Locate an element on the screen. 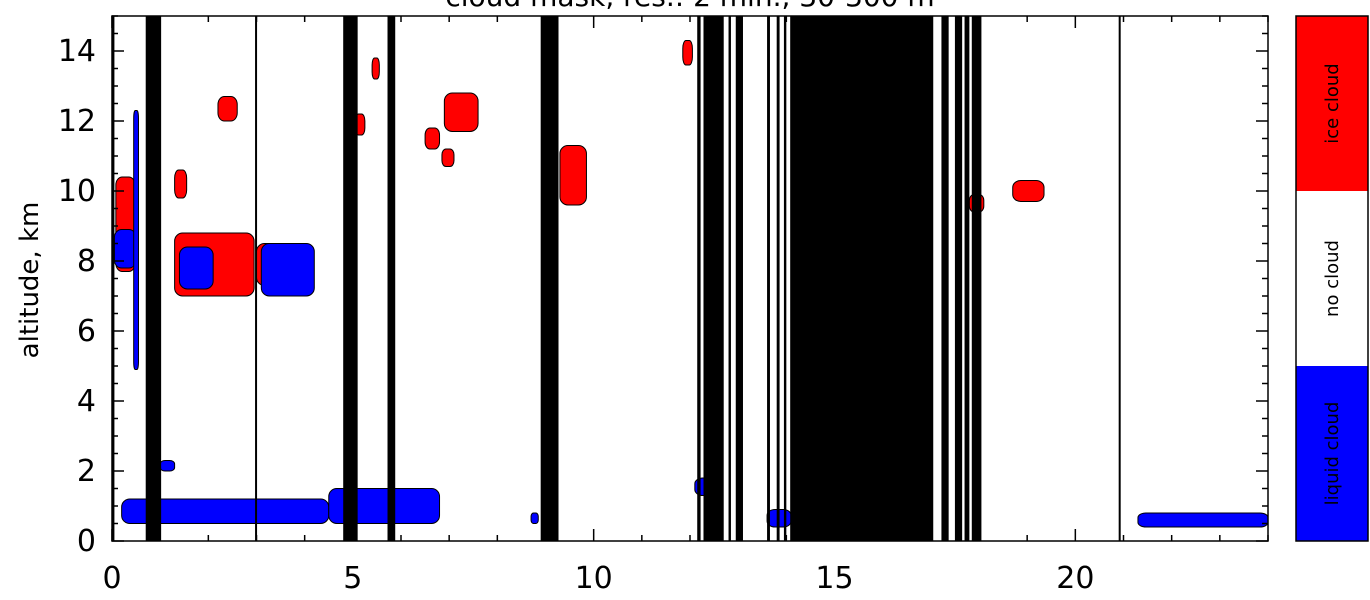 This screenshot has height=600, width=1370. colorbar-label: no cloud is located at coordinates (1332, 278).